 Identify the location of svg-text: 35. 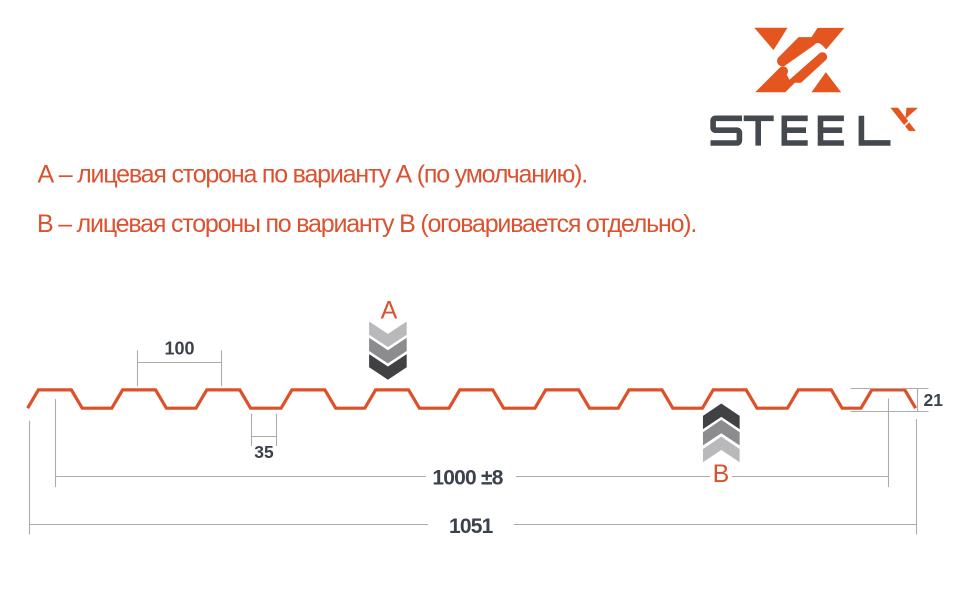
(264, 452).